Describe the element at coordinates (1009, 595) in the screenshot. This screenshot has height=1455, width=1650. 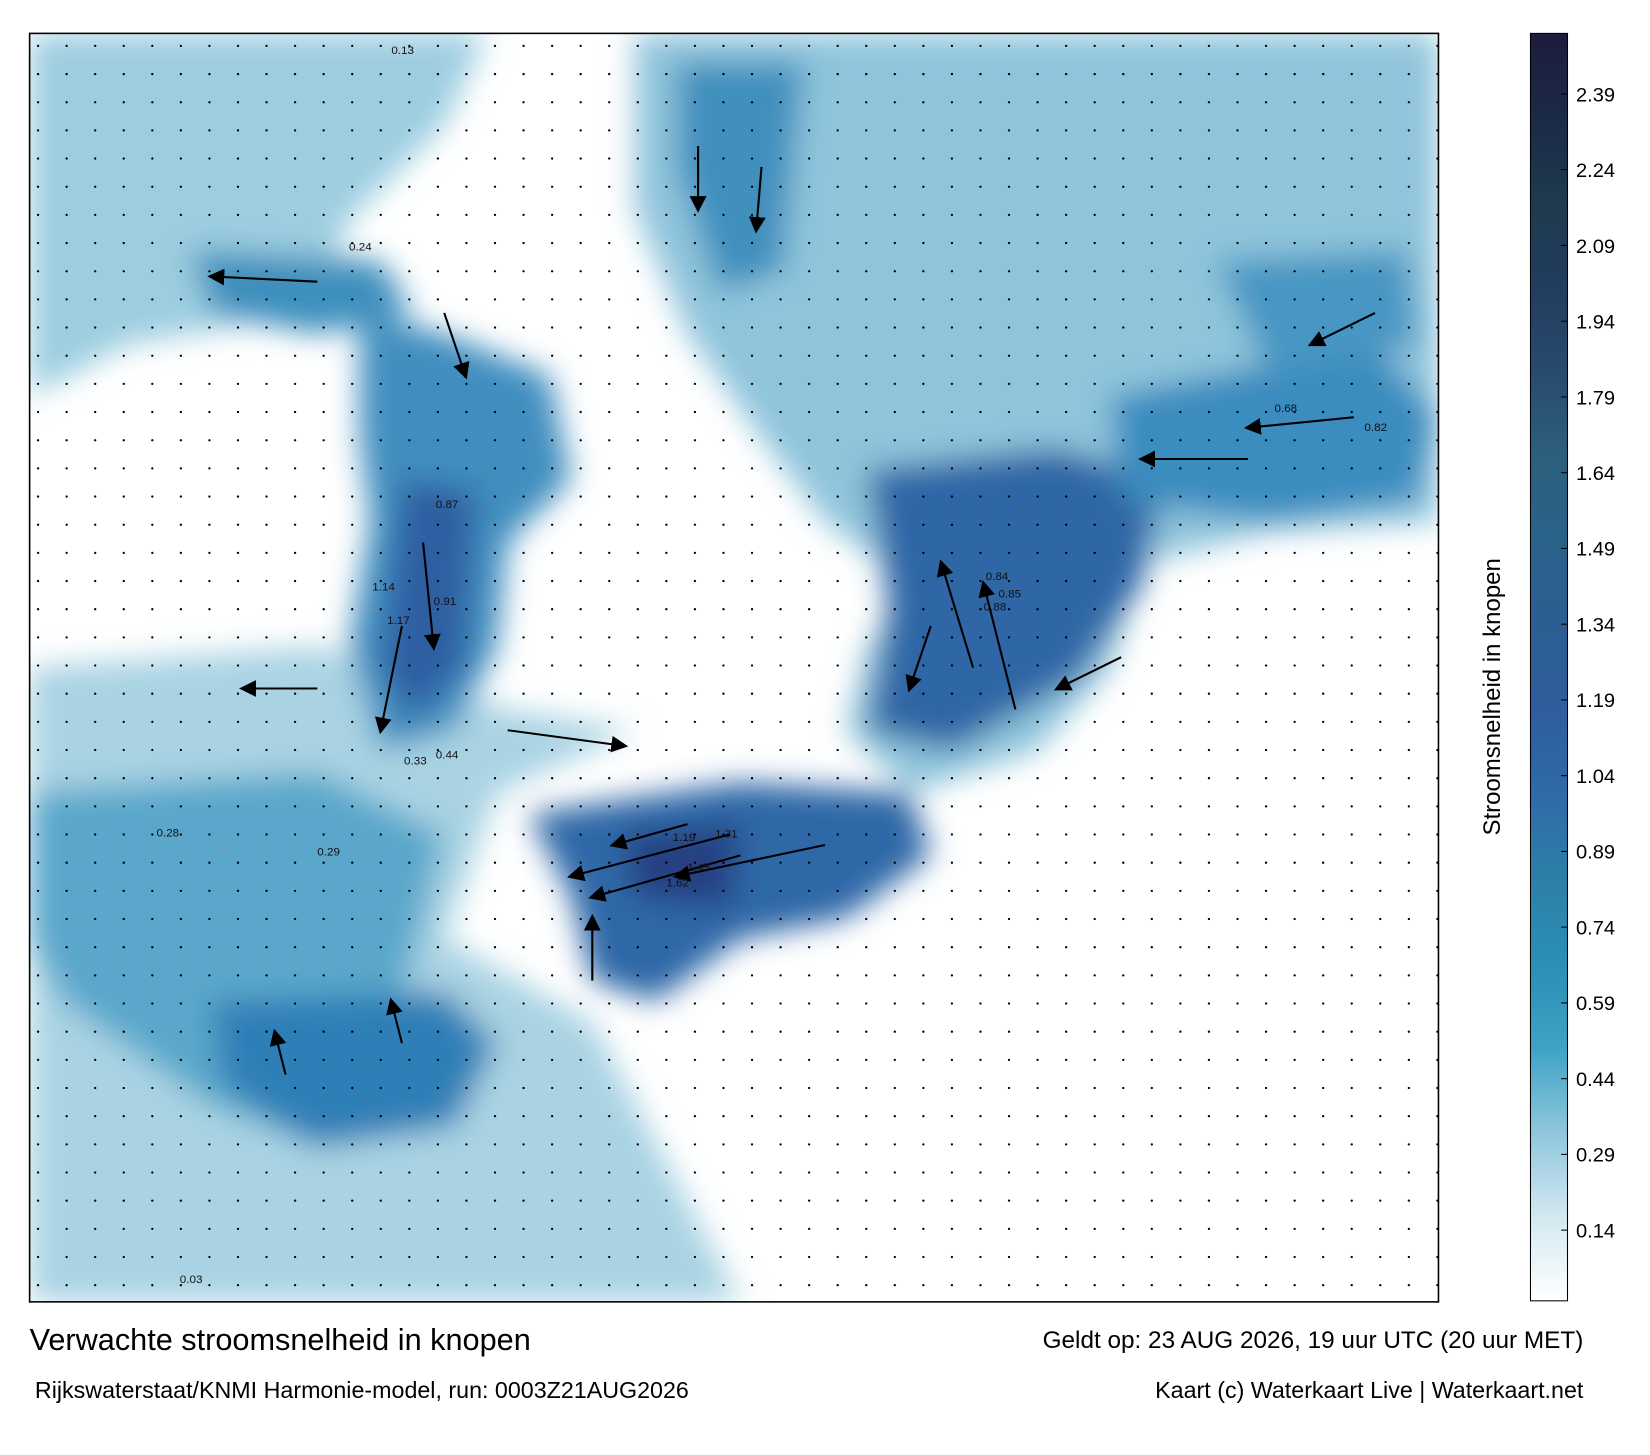
I see `speed-label: 0.85` at that location.